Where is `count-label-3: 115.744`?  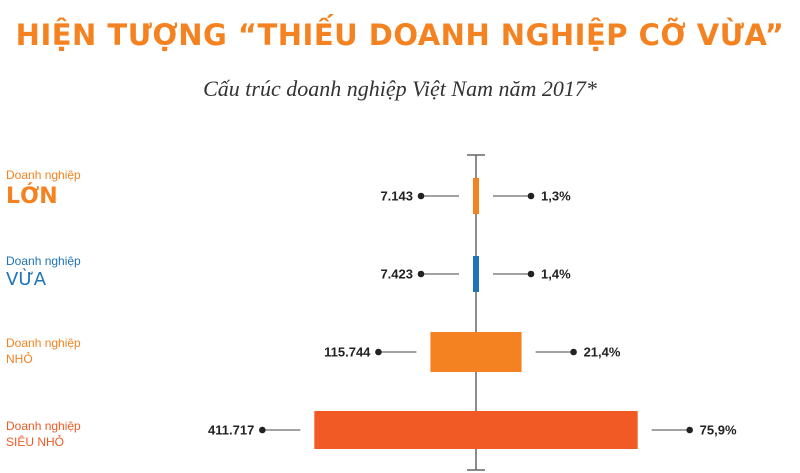
count-label-3: 115.744 is located at coordinates (347, 352).